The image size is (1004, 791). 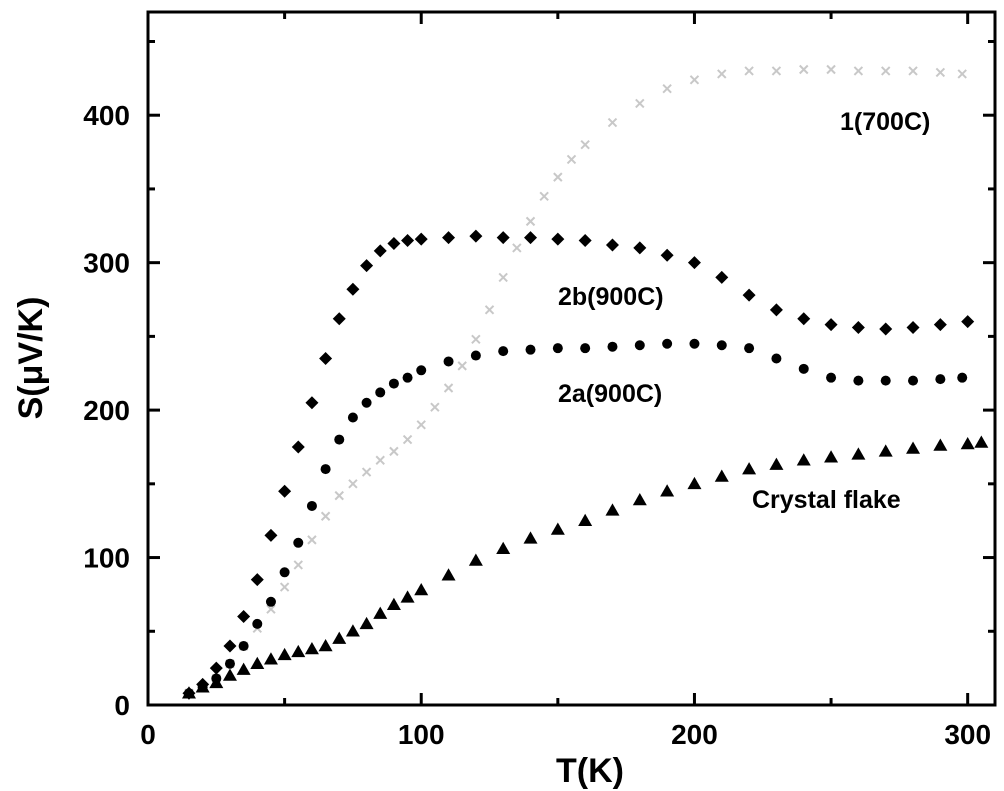 What do you see at coordinates (694, 734) in the screenshot?
I see `x-tick-label-2: 200` at bounding box center [694, 734].